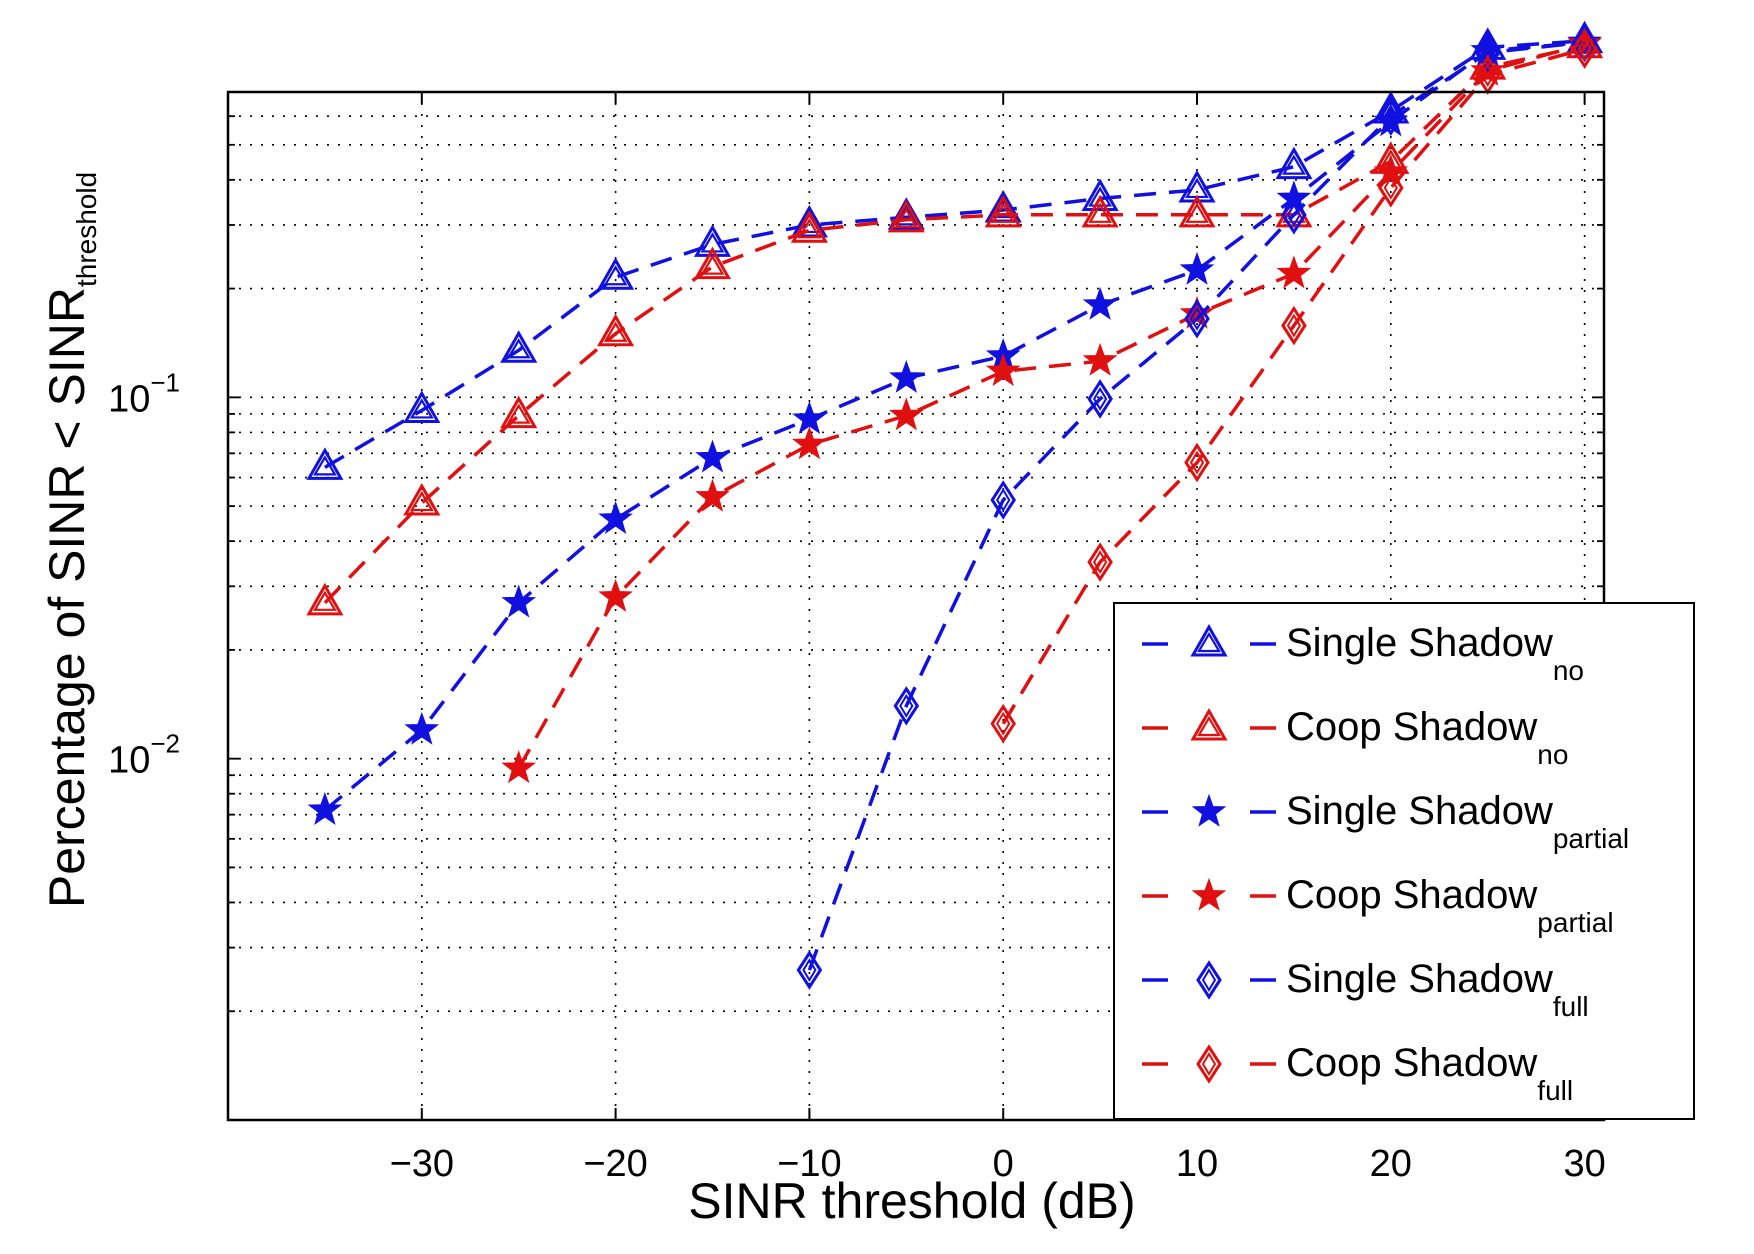 This screenshot has height=1254, width=1754. Describe the element at coordinates (1003, 1164) in the screenshot. I see `x-tick-label: 0` at that location.